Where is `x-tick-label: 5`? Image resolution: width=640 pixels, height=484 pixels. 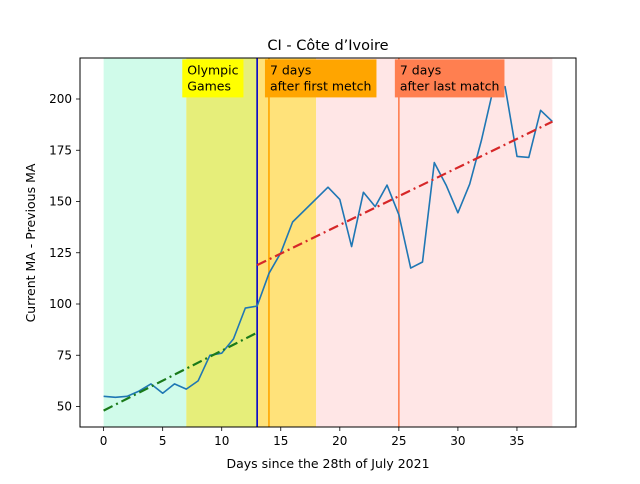
x-tick-label: 5 is located at coordinates (163, 441).